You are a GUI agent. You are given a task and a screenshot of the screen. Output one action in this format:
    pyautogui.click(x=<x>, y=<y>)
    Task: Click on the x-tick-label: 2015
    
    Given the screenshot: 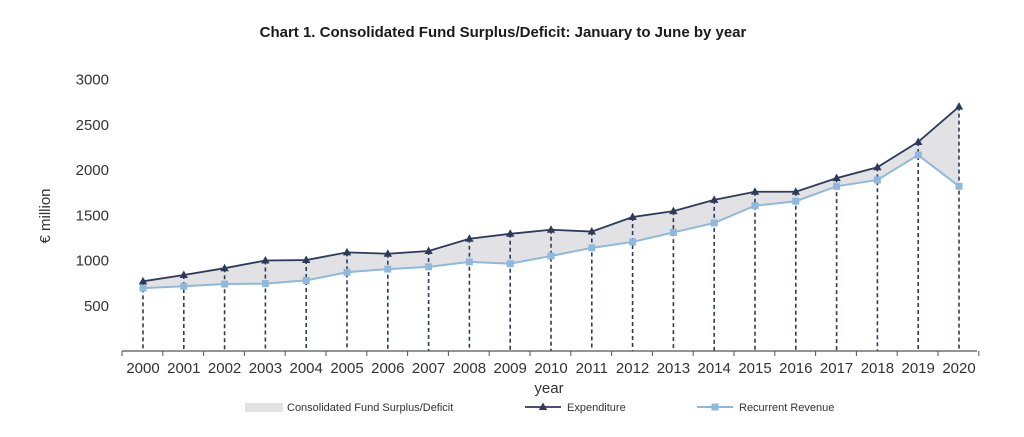 What is the action you would take?
    pyautogui.click(x=754, y=368)
    